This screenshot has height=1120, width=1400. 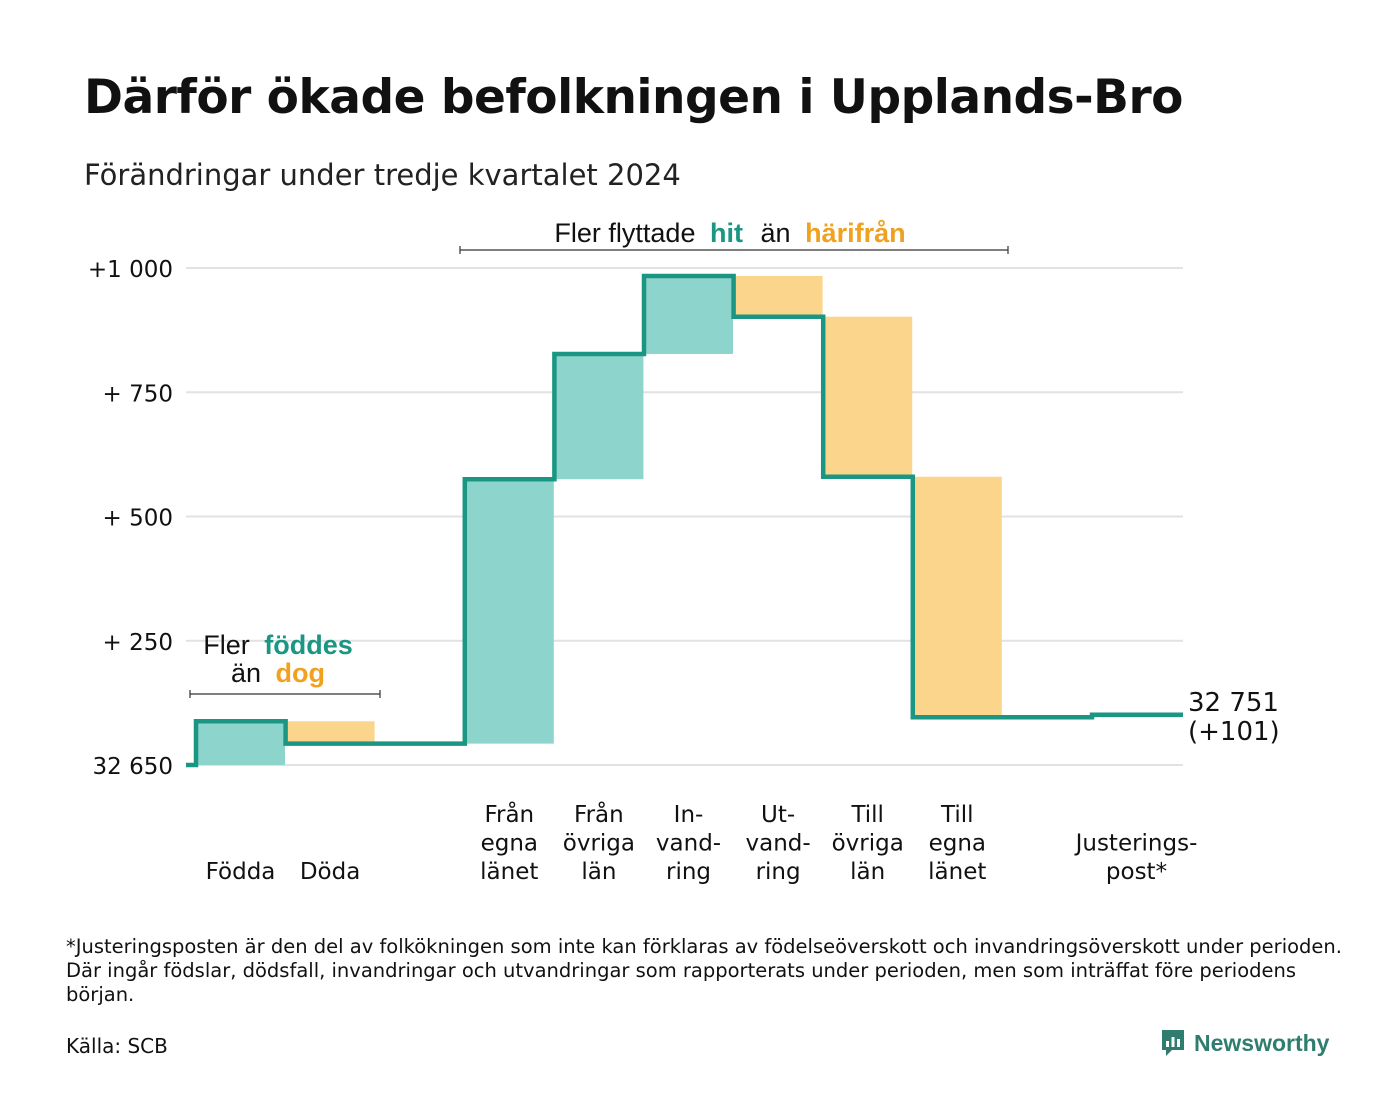 I want to click on end-change: (+101), so click(x=1234, y=732).